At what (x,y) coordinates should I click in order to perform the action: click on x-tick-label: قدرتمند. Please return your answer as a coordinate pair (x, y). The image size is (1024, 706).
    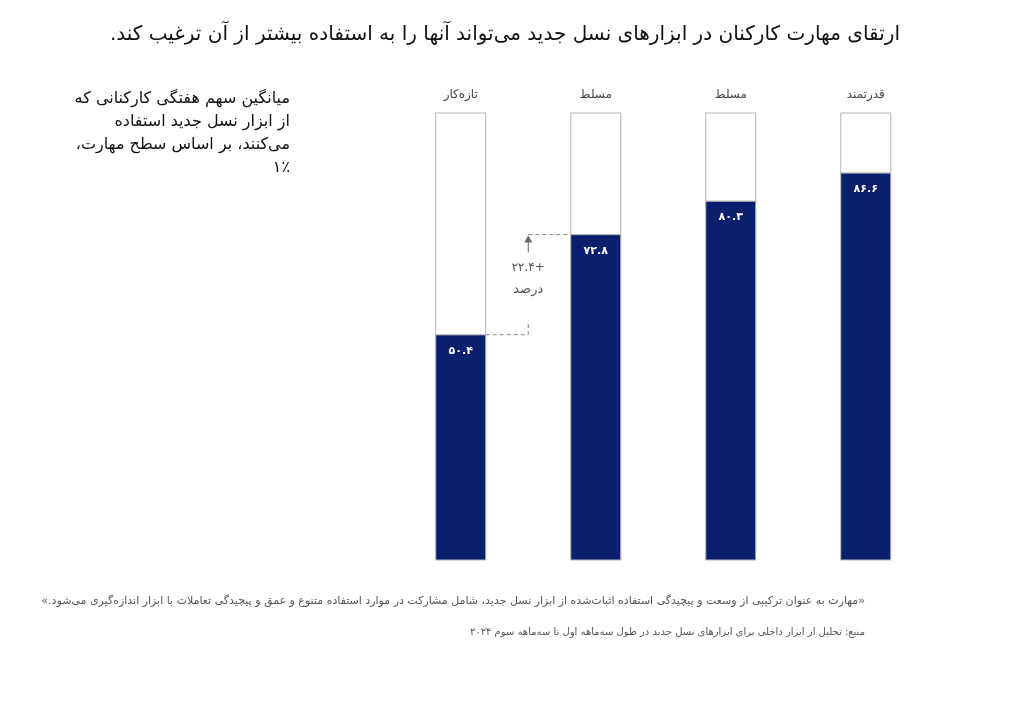
    Looking at the image, I should click on (865, 94).